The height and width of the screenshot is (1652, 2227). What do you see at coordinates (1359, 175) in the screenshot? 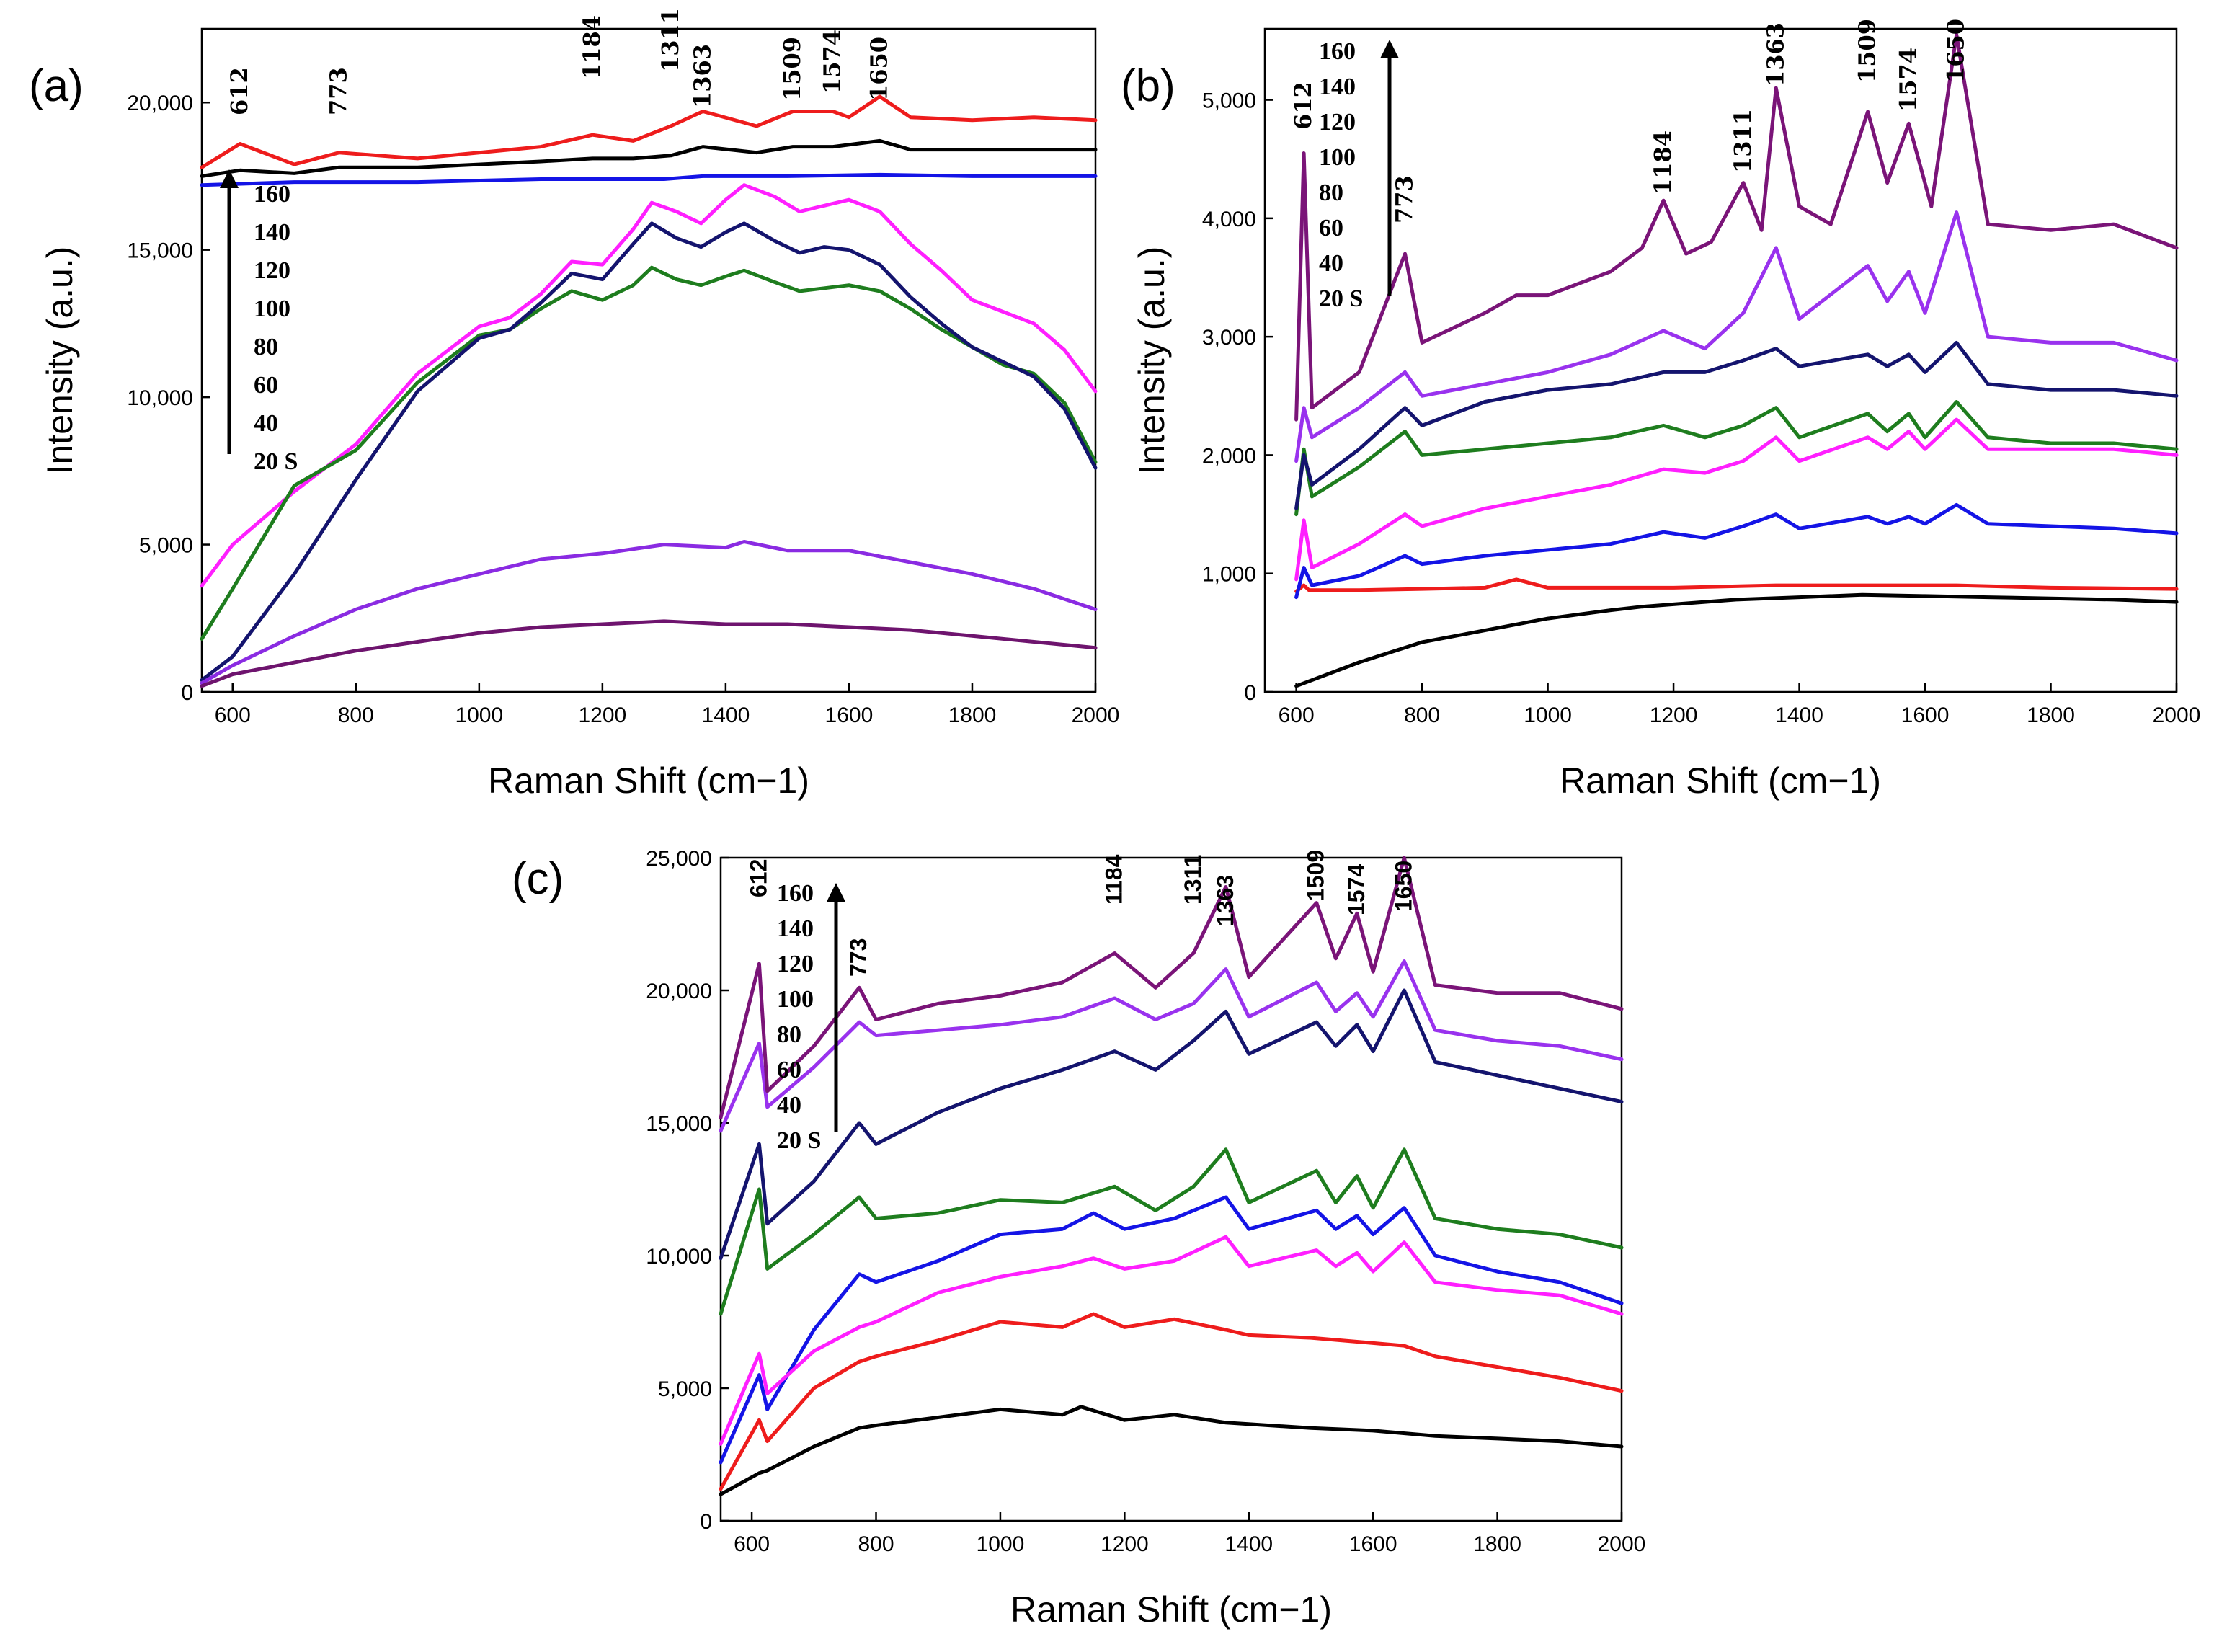
I see `panel-b-time-legend: 160 140 120 100 80 60 40 20 S` at bounding box center [1359, 175].